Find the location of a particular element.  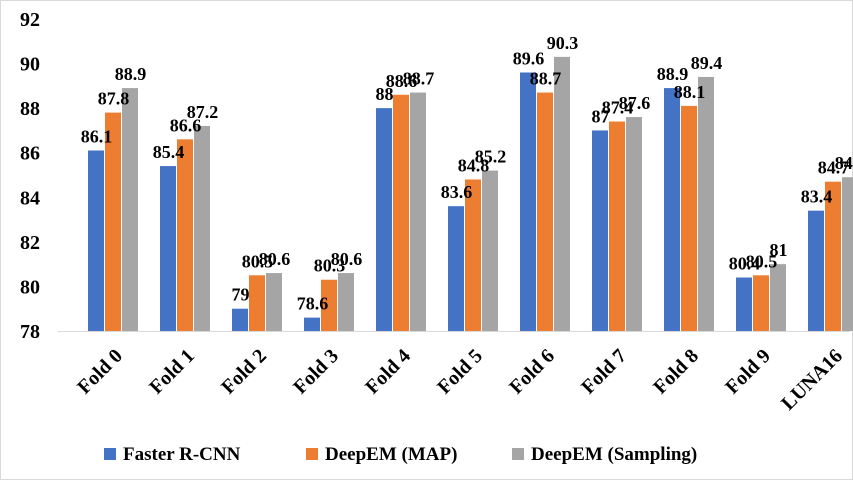

data-label-1-7: 87.4 is located at coordinates (618, 108).